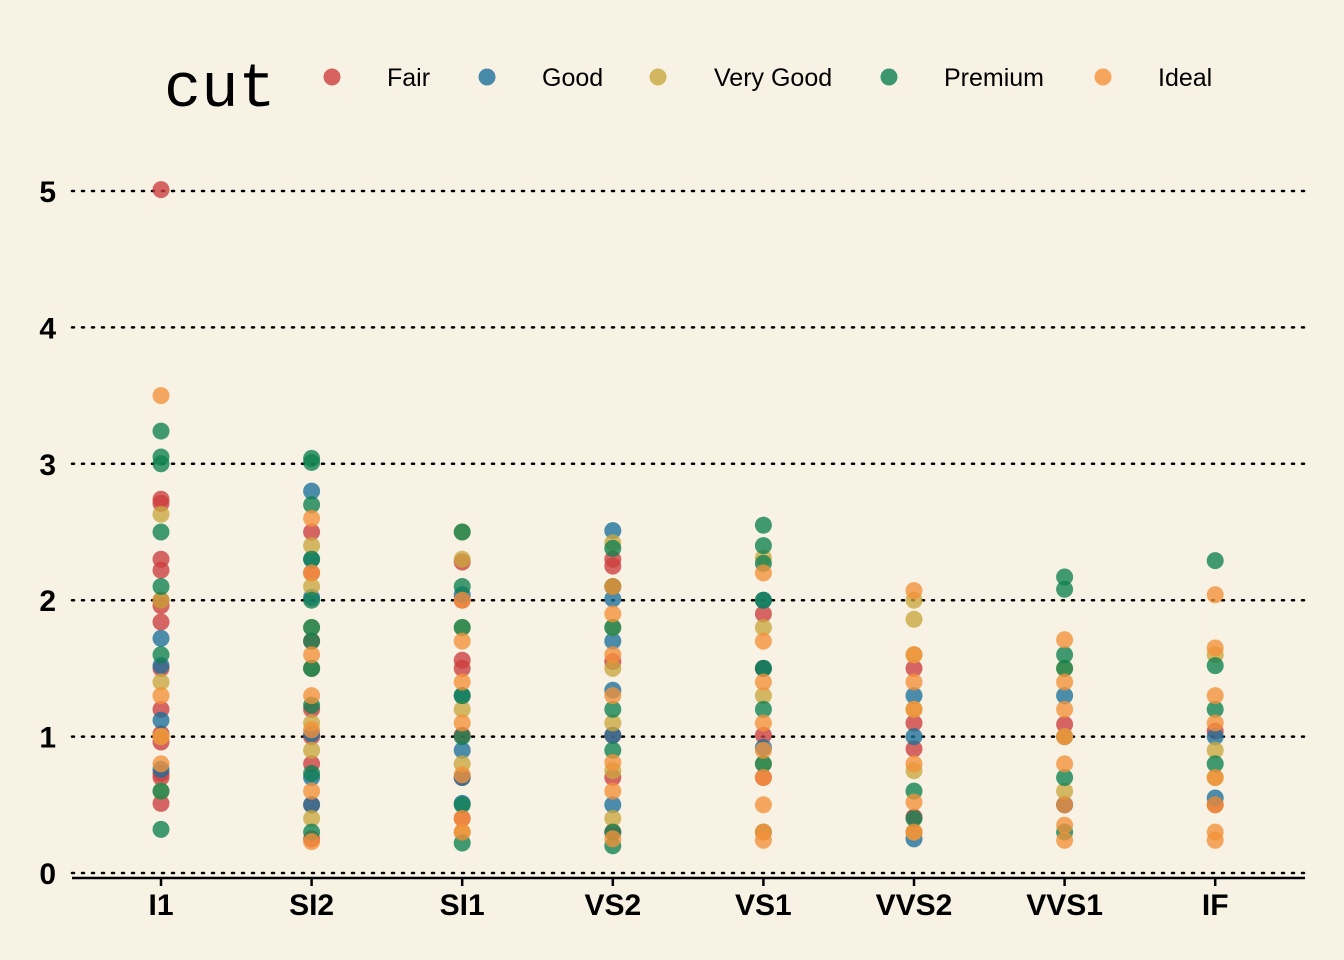 The image size is (1344, 960). Describe the element at coordinates (47, 874) in the screenshot. I see `y-tick-label-0: 0` at that location.